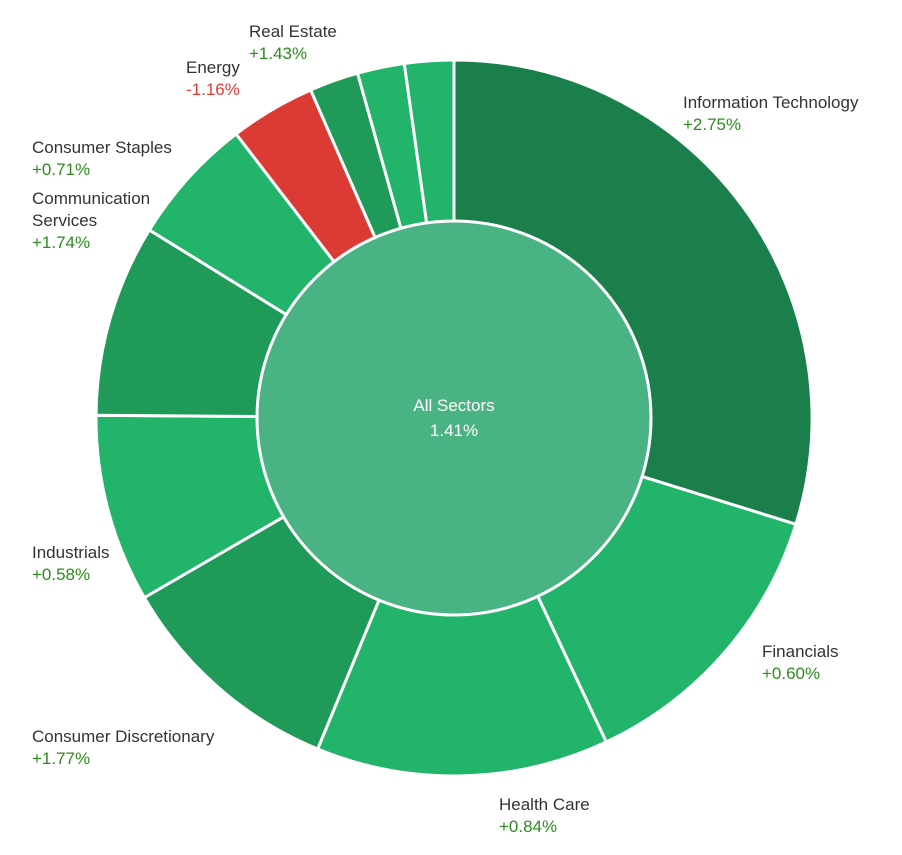  Describe the element at coordinates (454, 430) in the screenshot. I see `center-label-value: 1.41%` at that location.